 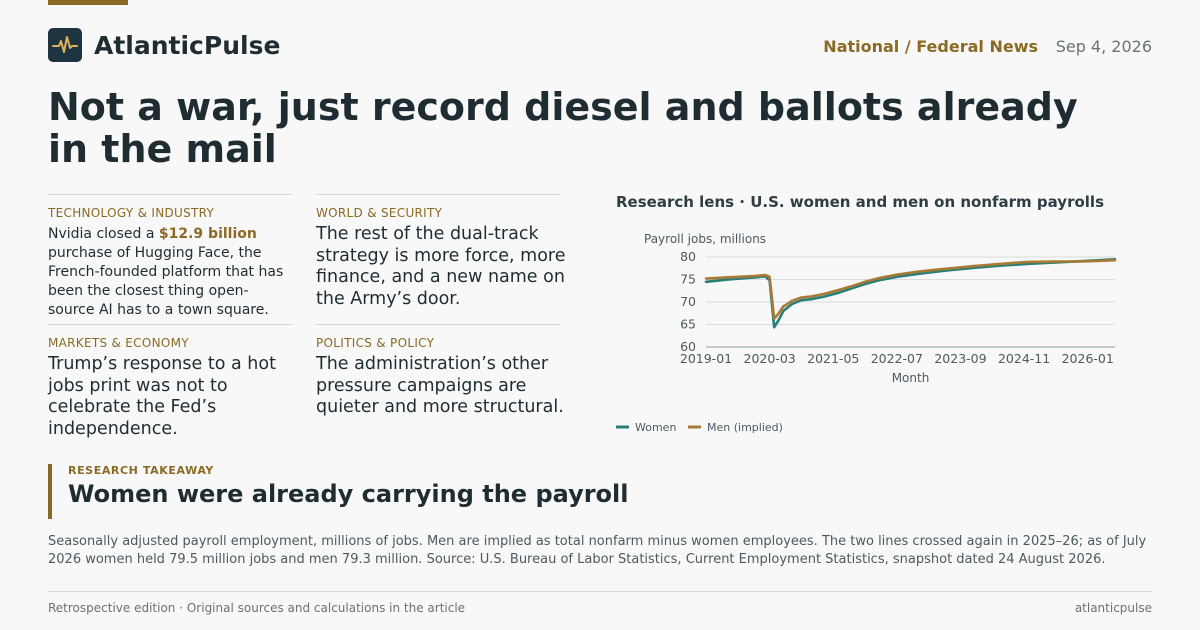 I want to click on card-kicker: WORLD & SECURITY, so click(x=379, y=213).